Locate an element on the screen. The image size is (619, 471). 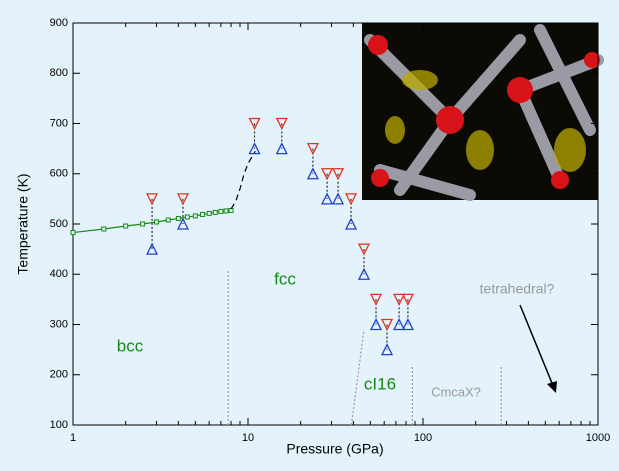
y-axis-title: Temperature (K) is located at coordinates (23, 223).